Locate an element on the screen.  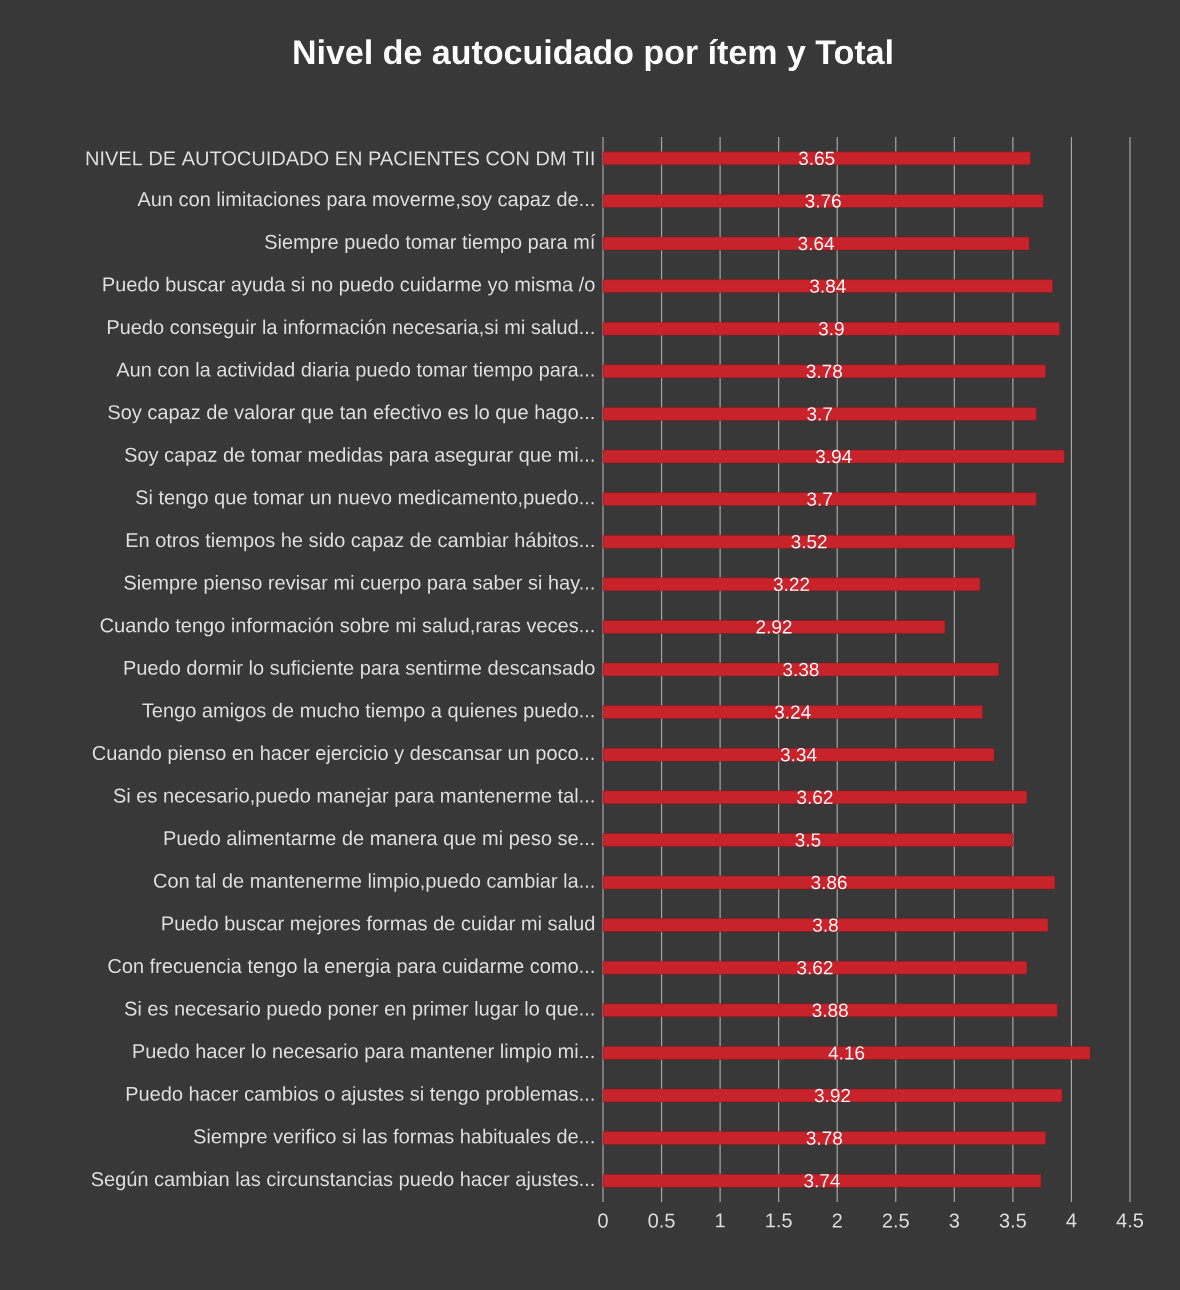
x-tick-label: 3.5 is located at coordinates (1012, 1220).